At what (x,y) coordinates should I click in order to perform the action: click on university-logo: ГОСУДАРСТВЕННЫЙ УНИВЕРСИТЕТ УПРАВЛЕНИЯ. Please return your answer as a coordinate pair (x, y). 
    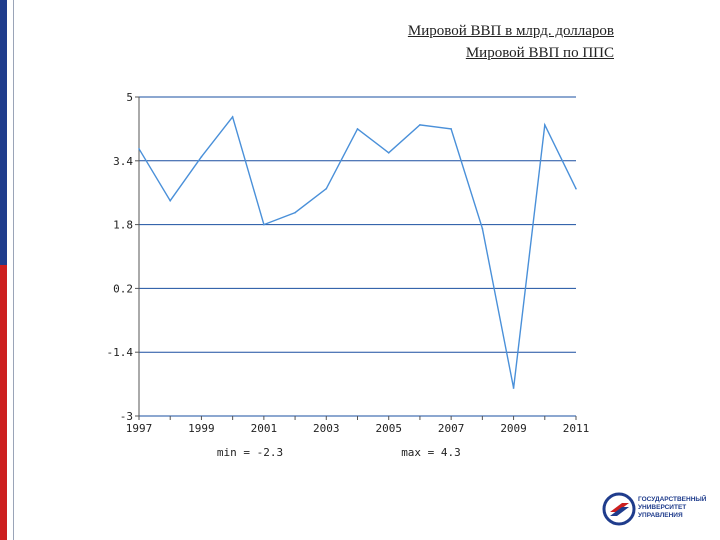
    Looking at the image, I should click on (657, 510).